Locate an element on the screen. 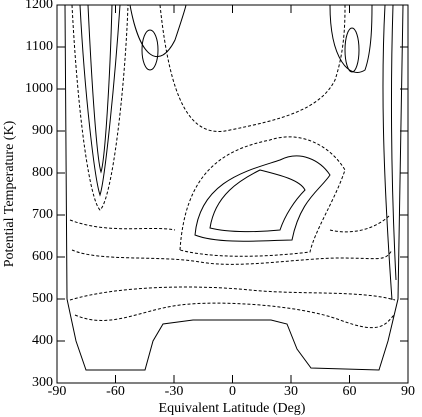 This screenshot has height=417, width=422. x-axis-label: Equivalent Latitude (Deg) is located at coordinates (232, 408).